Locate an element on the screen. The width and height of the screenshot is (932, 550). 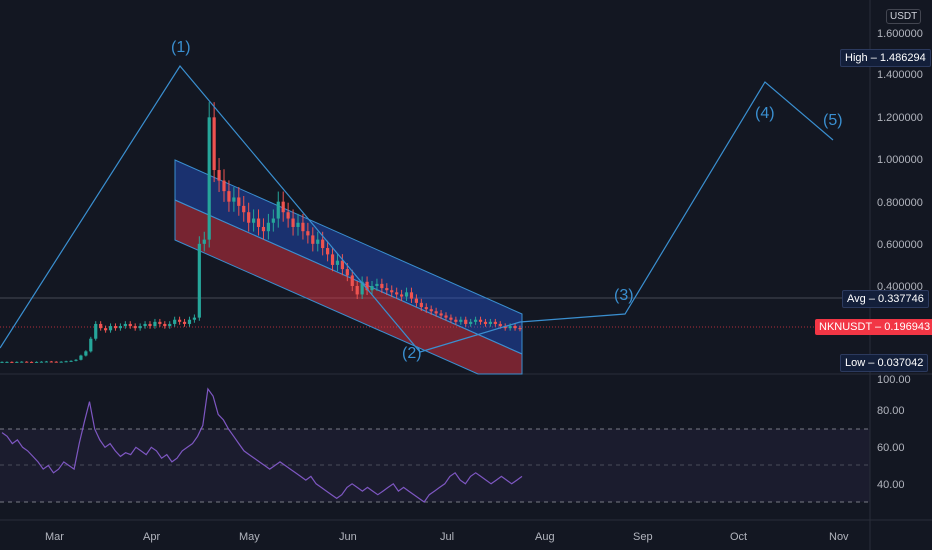
avg-price-tag: Avg – 0.337746 is located at coordinates (885, 299).